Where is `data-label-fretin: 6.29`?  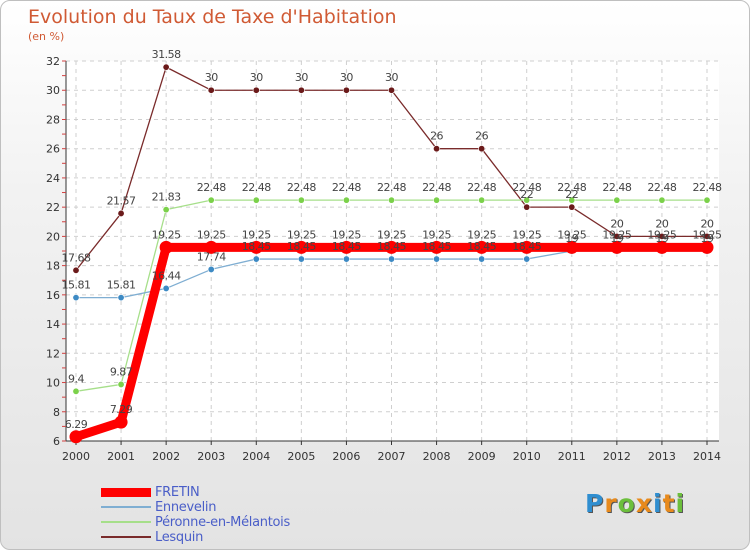 data-label-fretin: 6.29 is located at coordinates (76, 424).